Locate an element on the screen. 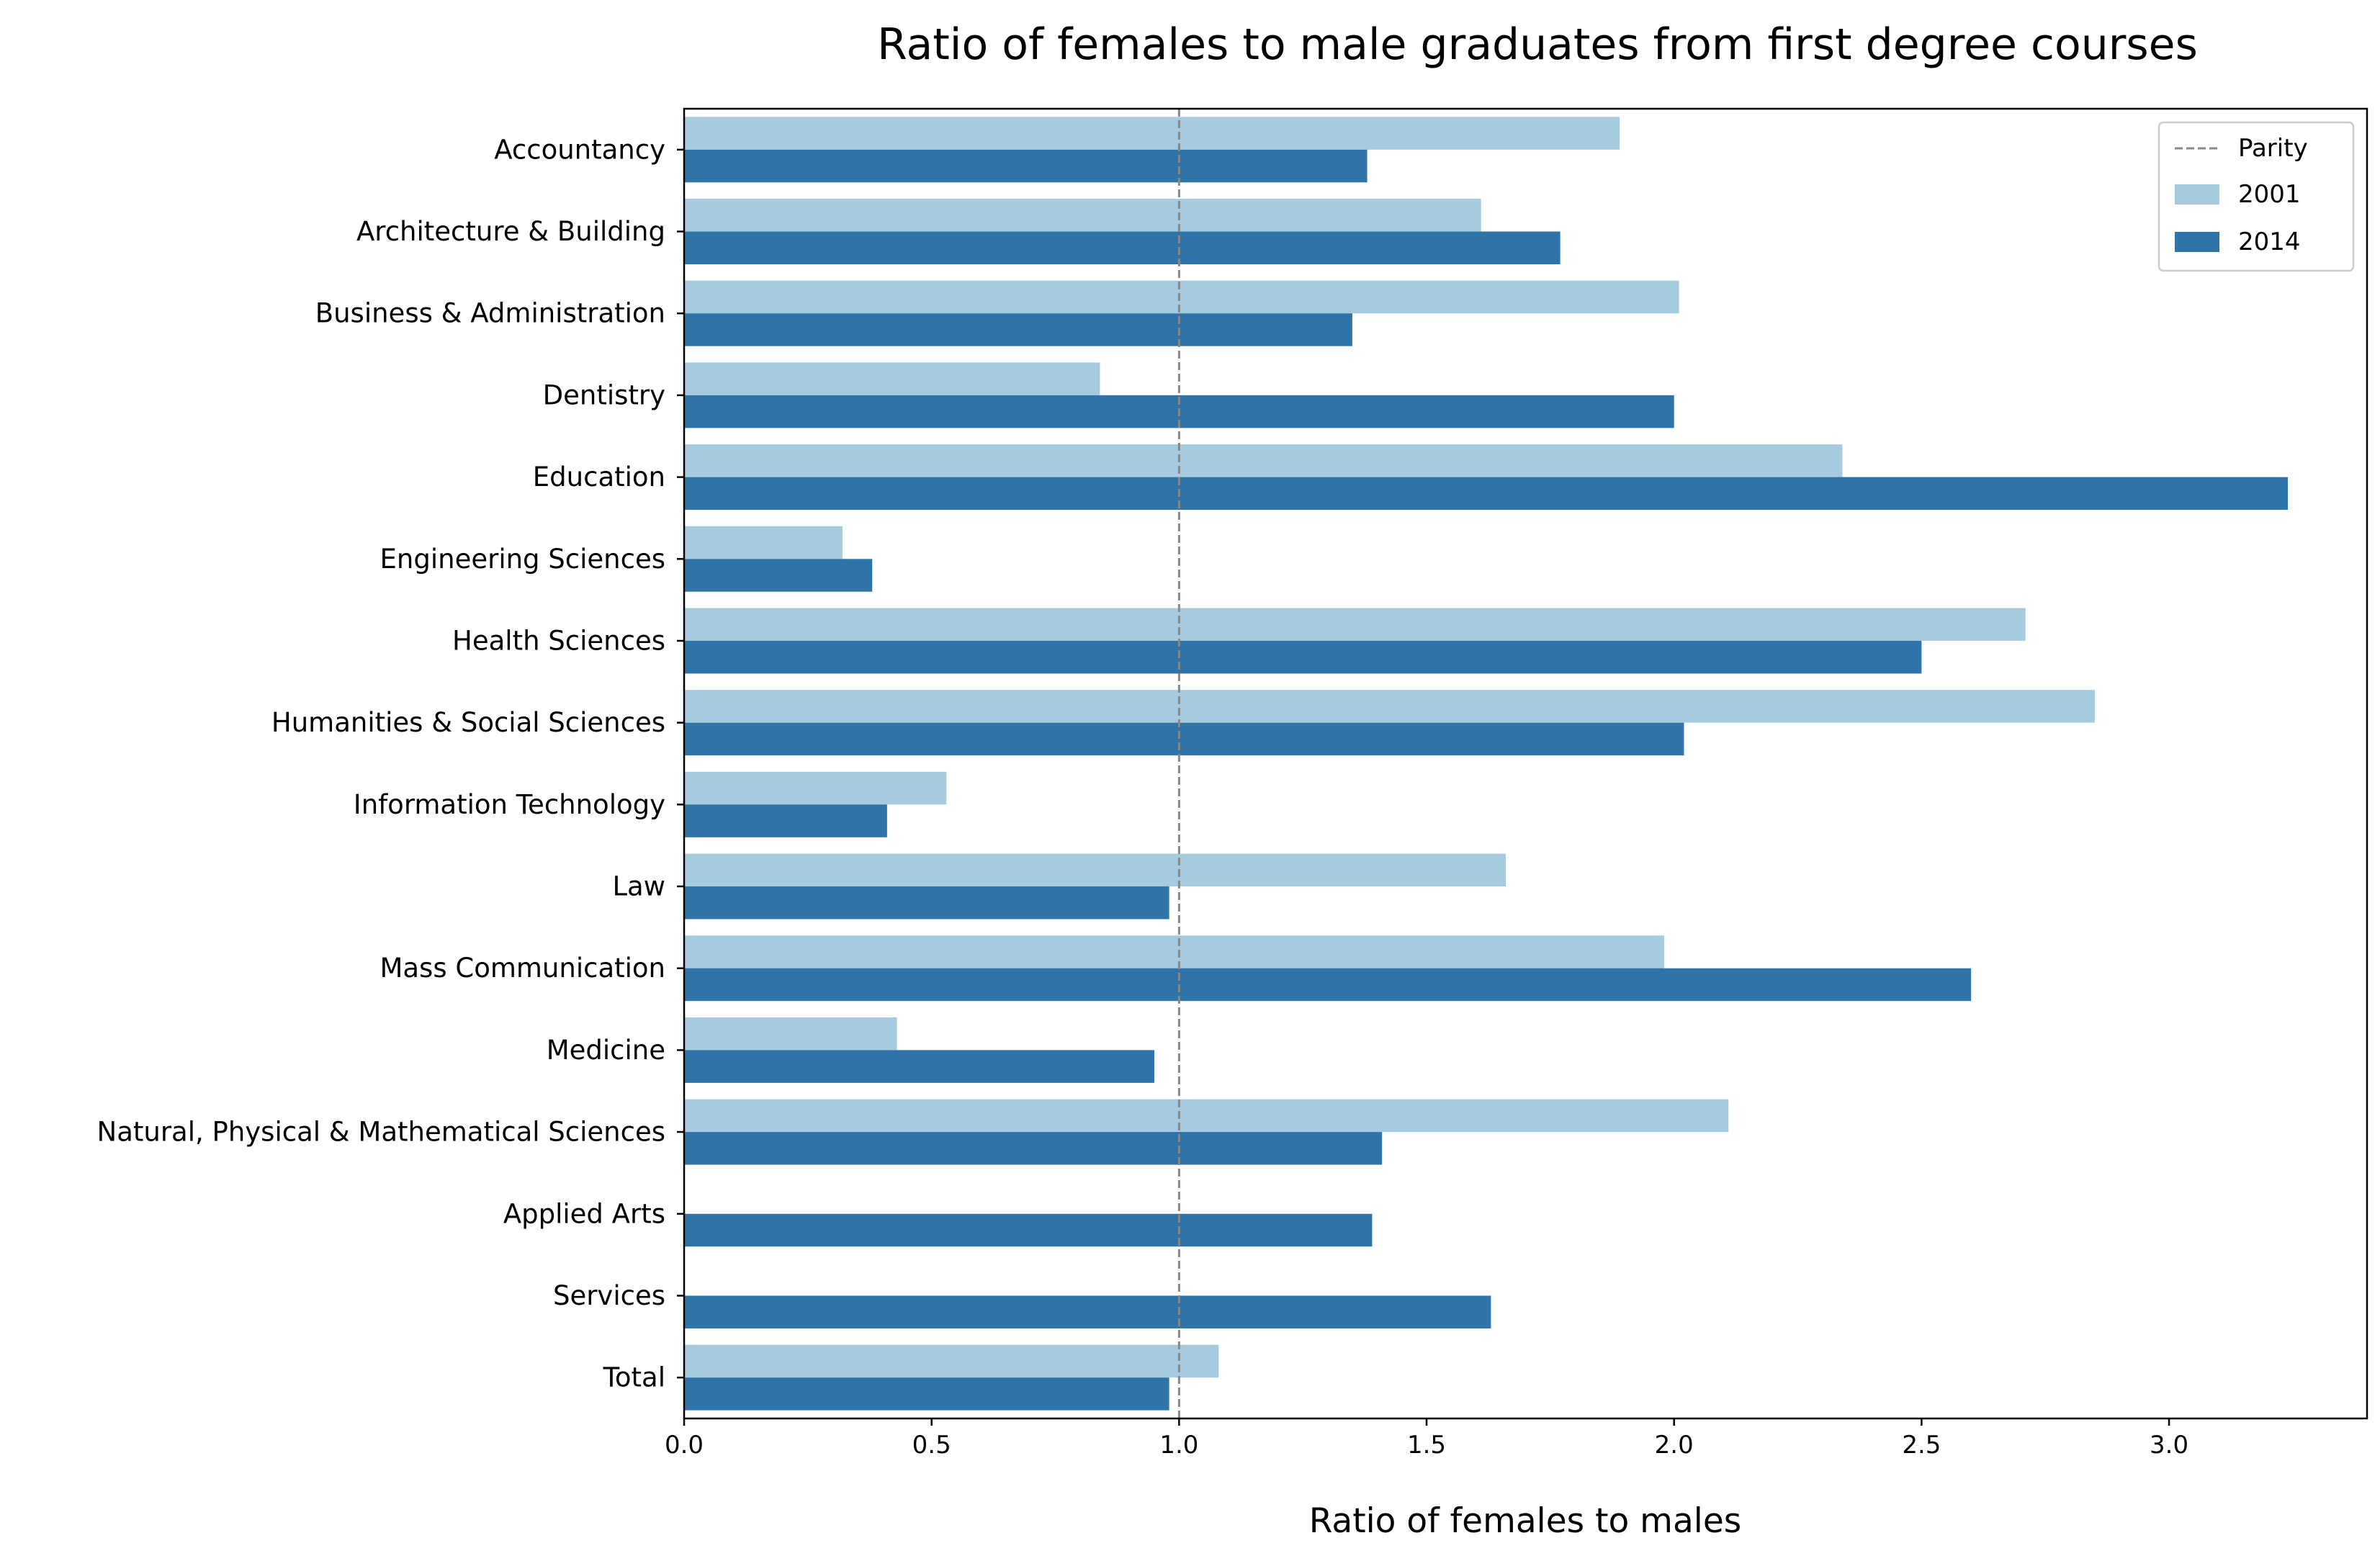 The height and width of the screenshot is (1556, 2380). x-tick-label: 2.5 is located at coordinates (1921, 1445).